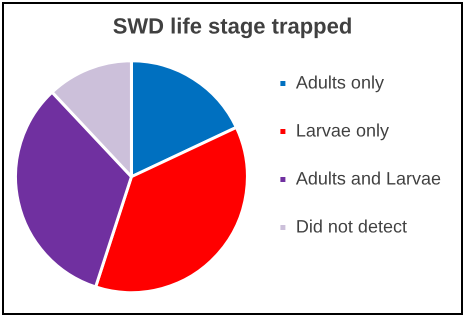 The width and height of the screenshot is (465, 317). Describe the element at coordinates (369, 178) in the screenshot. I see `legend-label: Adults and Larvae` at that location.